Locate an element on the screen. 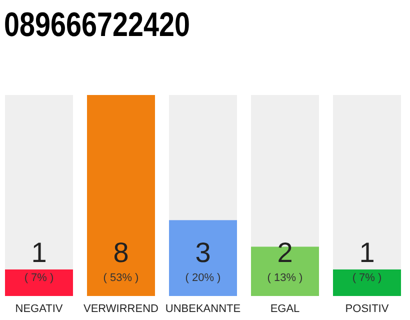  x-tick-label: NEGATIV is located at coordinates (39, 309).